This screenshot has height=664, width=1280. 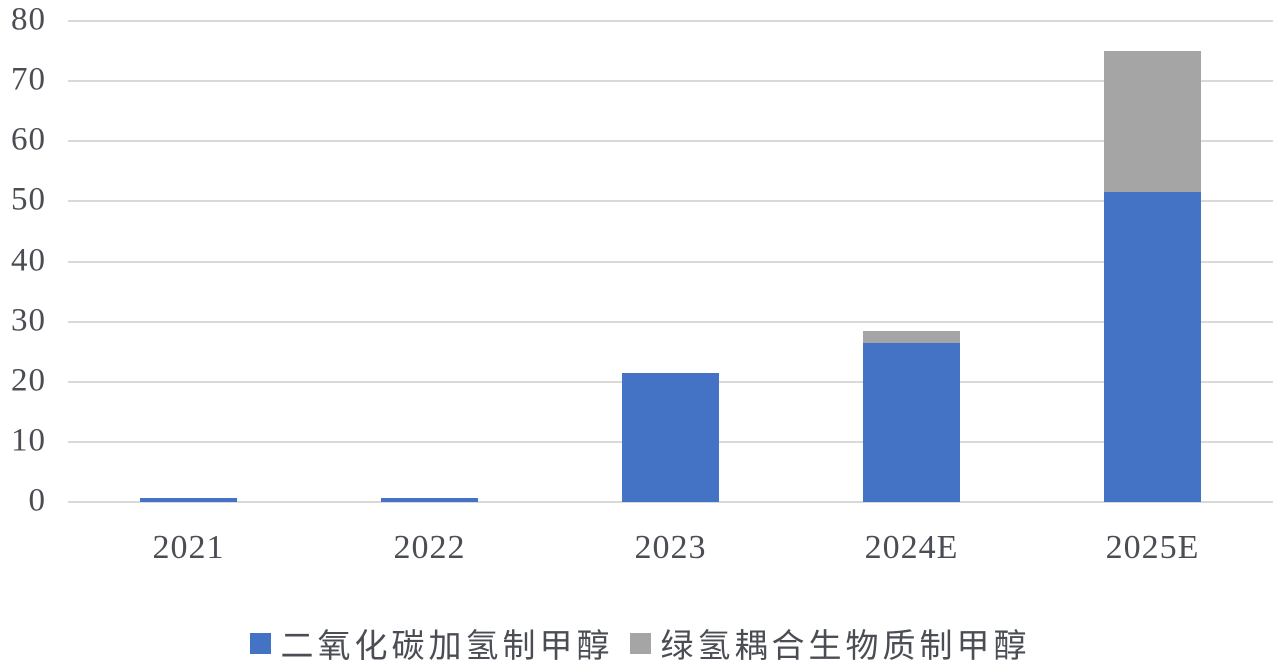 I want to click on x-tick-label-2025E: 2025E, so click(x=1152, y=547).